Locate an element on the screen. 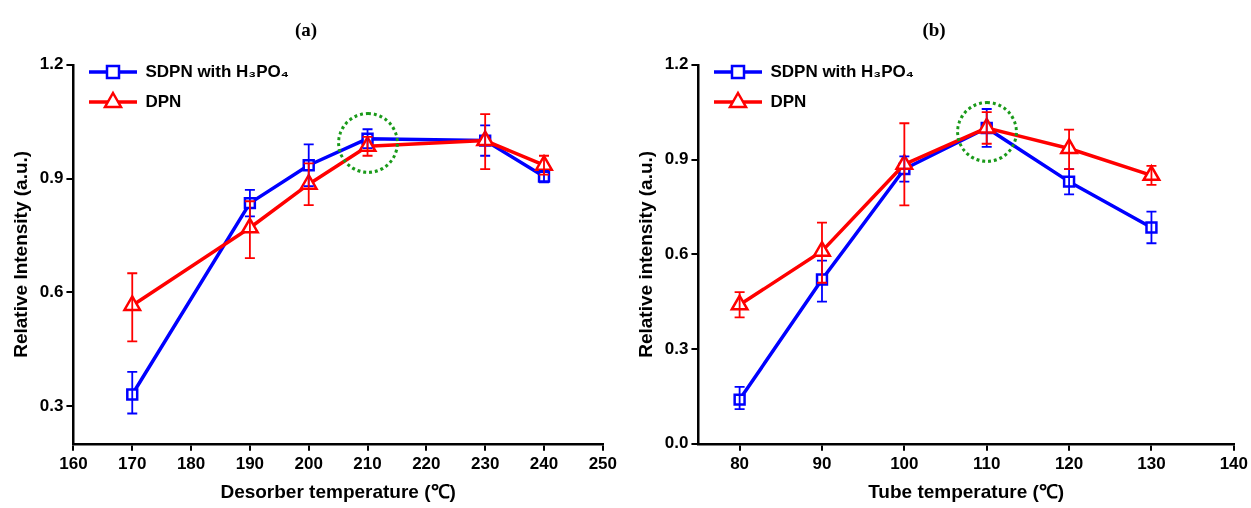  x-axis-title: Tube temperature (℃) is located at coordinates (966, 491).